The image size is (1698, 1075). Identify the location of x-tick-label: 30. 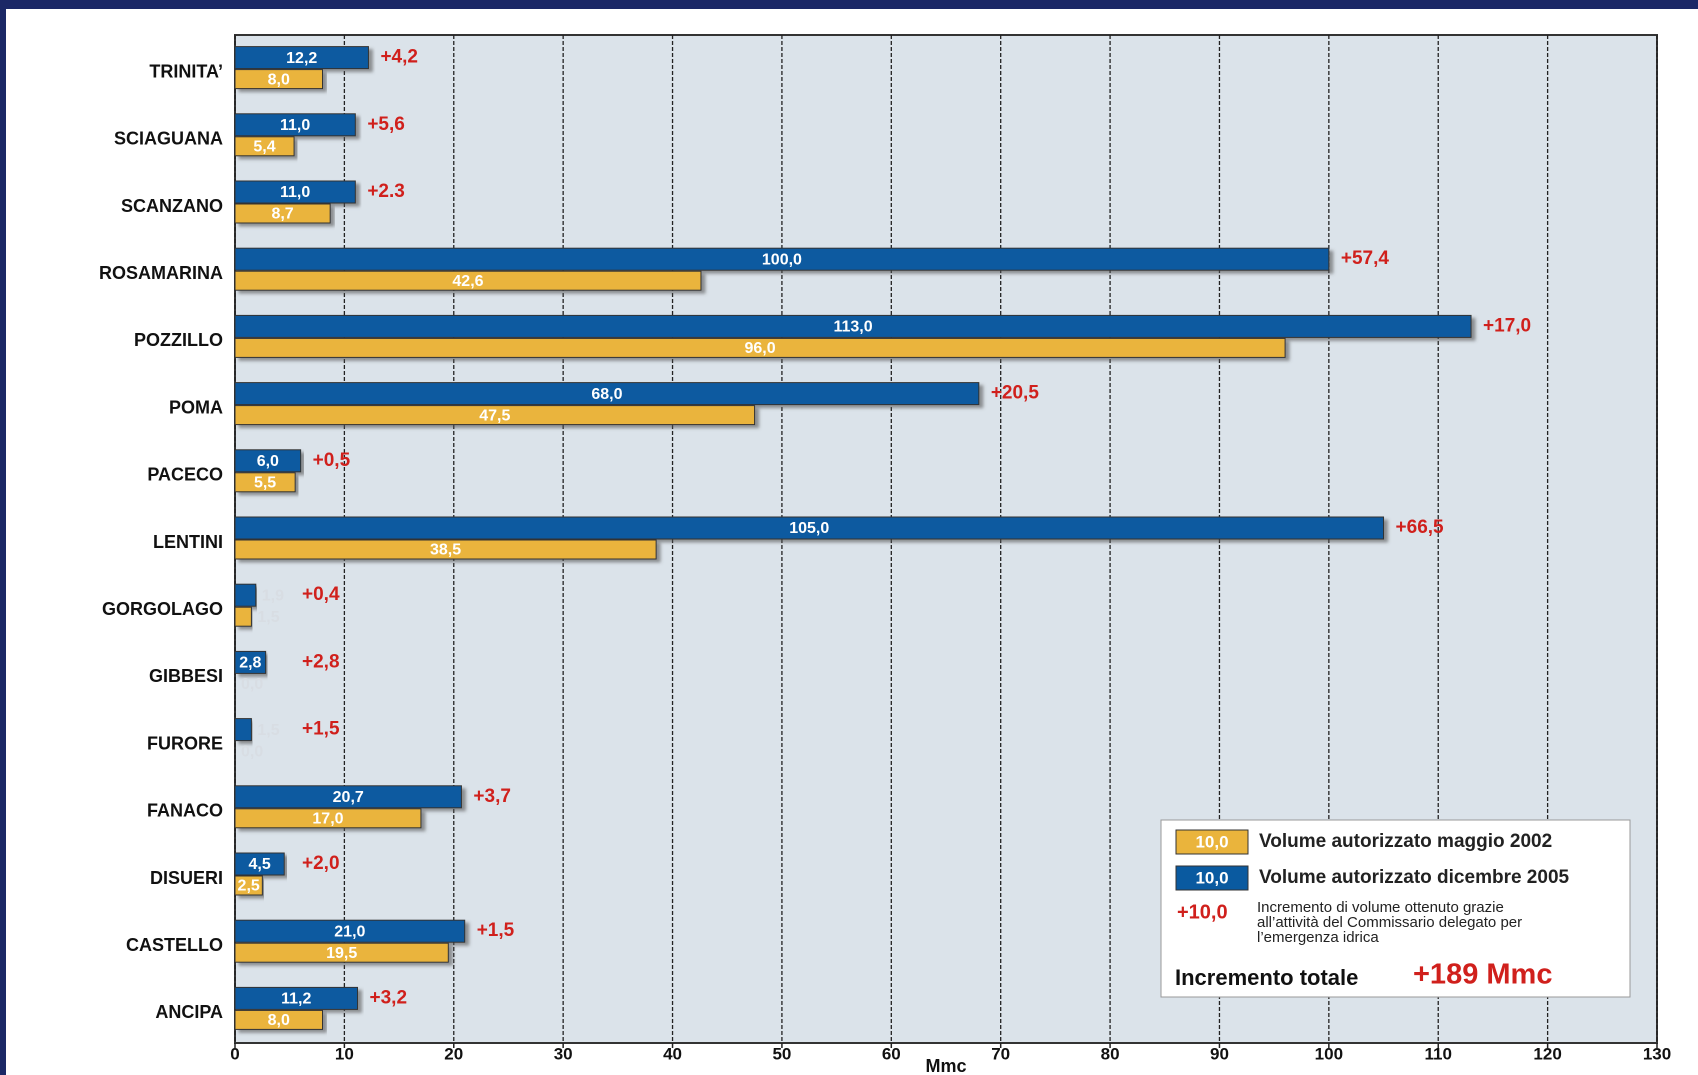
(563, 1053).